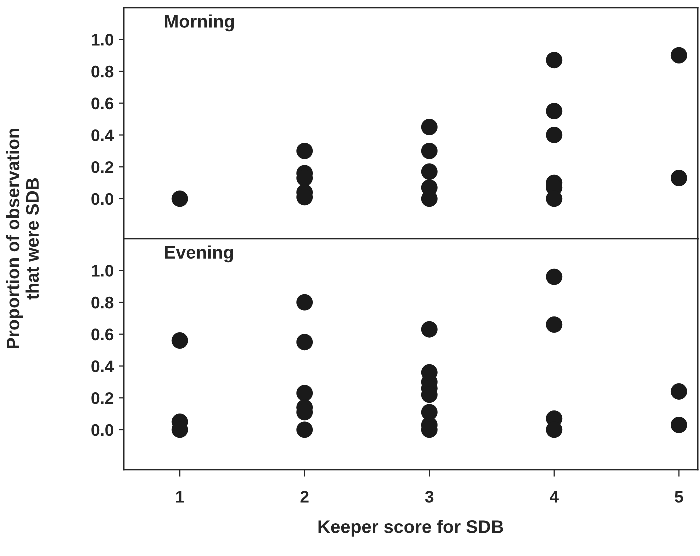 Image resolution: width=700 pixels, height=556 pixels. I want to click on x-tick-label: 5, so click(679, 497).